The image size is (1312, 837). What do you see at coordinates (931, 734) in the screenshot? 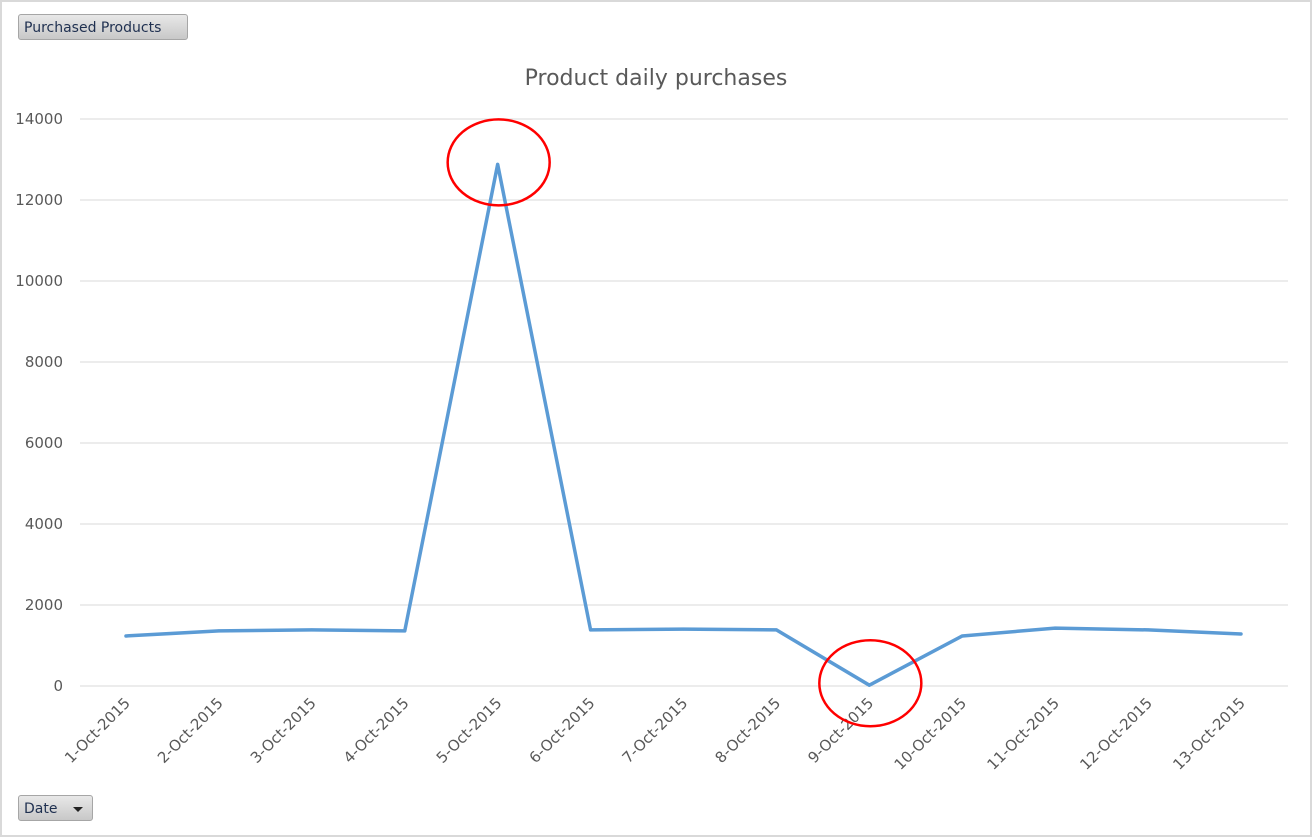
I see `x-tick-label: 10-Oct-2015` at bounding box center [931, 734].